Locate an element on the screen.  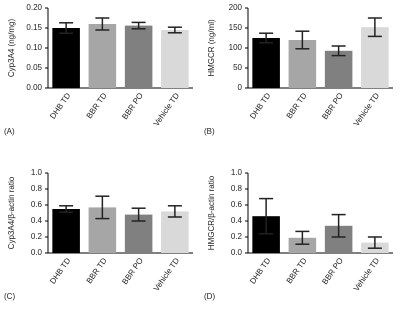
y-tick-label: 0 is located at coordinates (240, 87).